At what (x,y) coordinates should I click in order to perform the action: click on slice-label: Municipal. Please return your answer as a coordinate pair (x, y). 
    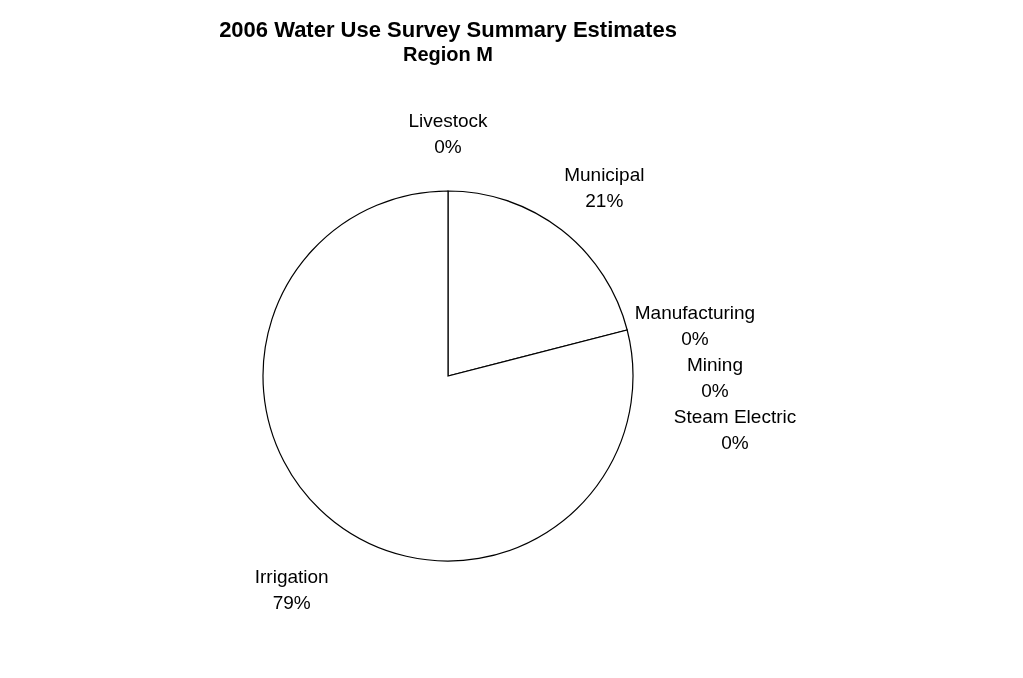
    Looking at the image, I should click on (604, 174).